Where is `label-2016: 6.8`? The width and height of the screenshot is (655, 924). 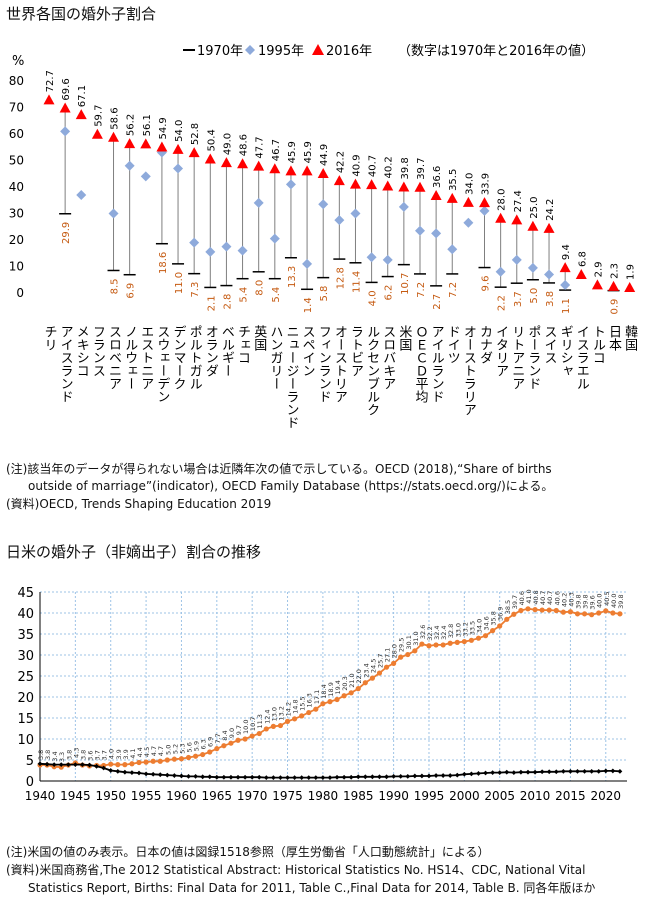 label-2016: 6.8 is located at coordinates (582, 259).